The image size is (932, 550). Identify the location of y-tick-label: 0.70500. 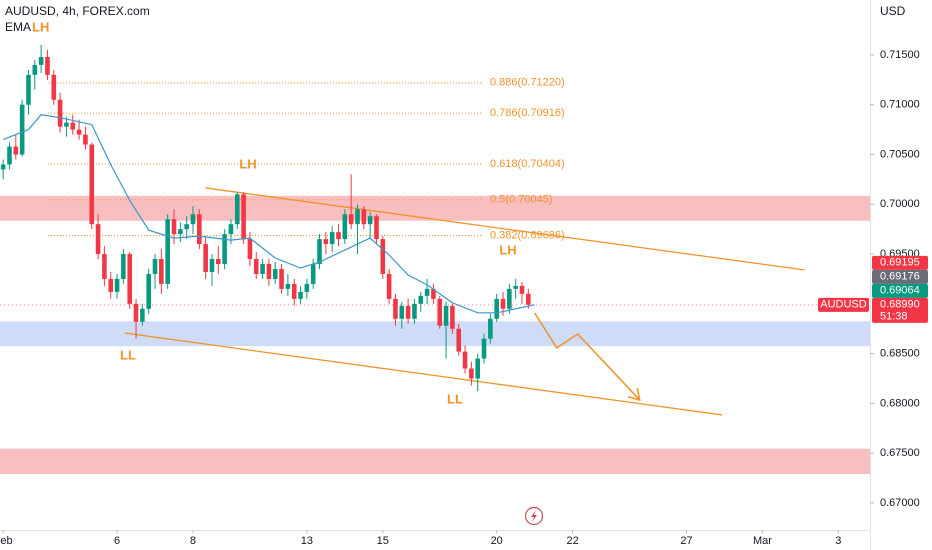
(900, 154).